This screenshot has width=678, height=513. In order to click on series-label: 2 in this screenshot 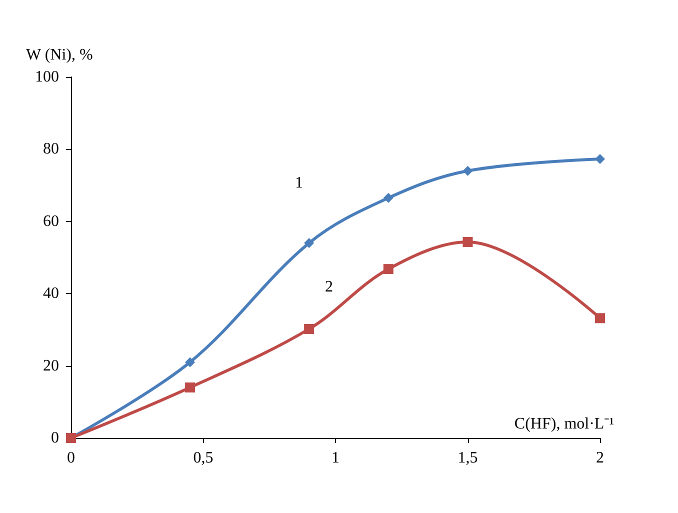, I will do `click(329, 287)`.